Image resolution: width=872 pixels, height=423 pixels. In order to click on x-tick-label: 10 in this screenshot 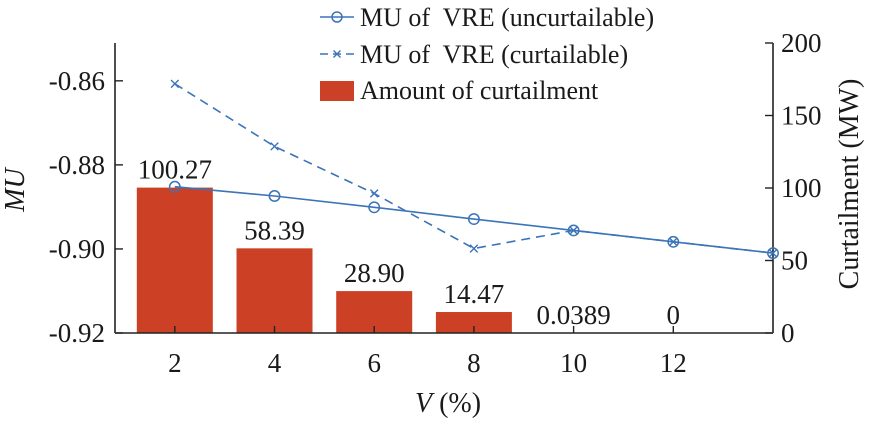, I will do `click(573, 363)`.